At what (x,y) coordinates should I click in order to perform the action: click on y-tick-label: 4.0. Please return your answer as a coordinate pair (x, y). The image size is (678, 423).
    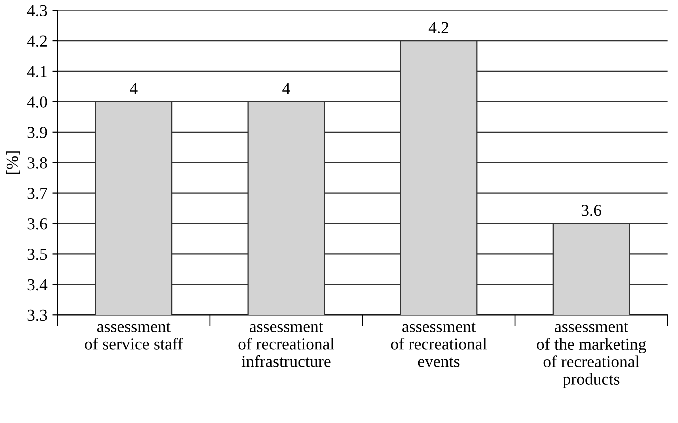
    Looking at the image, I should click on (37, 102).